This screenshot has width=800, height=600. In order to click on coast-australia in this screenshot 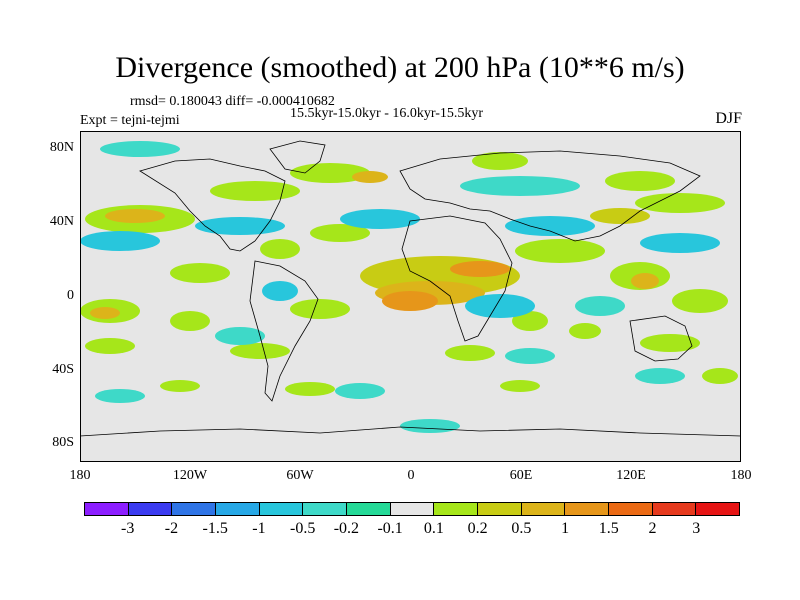, I will do `click(661, 338)`.